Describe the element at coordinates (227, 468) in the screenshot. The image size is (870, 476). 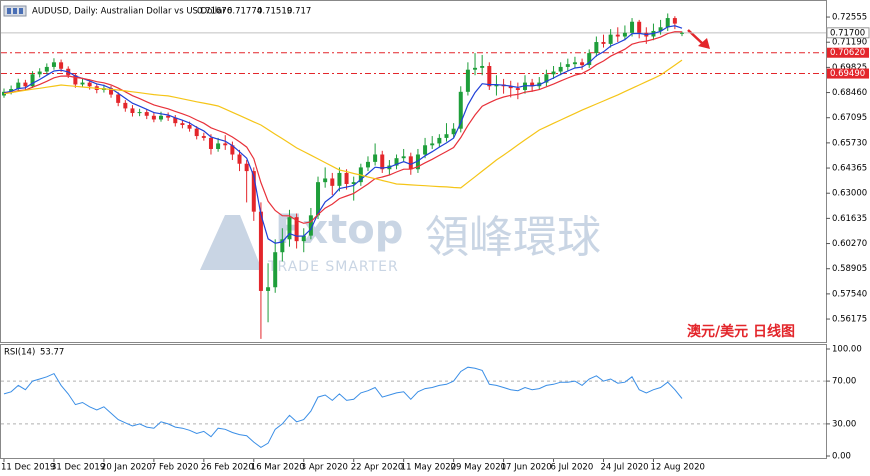
I see `x-tick-label: 26 Feb 2020` at that location.